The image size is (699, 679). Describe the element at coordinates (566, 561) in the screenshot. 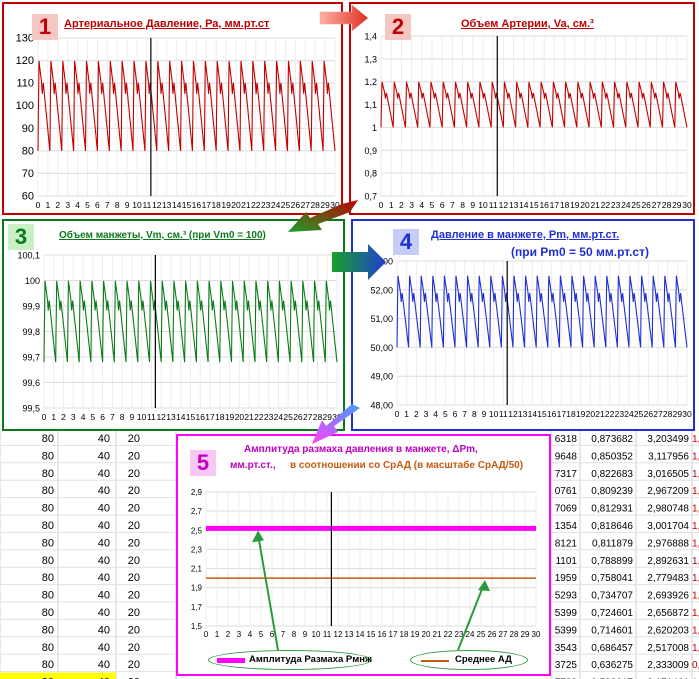

I see `sheet-cell: 1101` at that location.